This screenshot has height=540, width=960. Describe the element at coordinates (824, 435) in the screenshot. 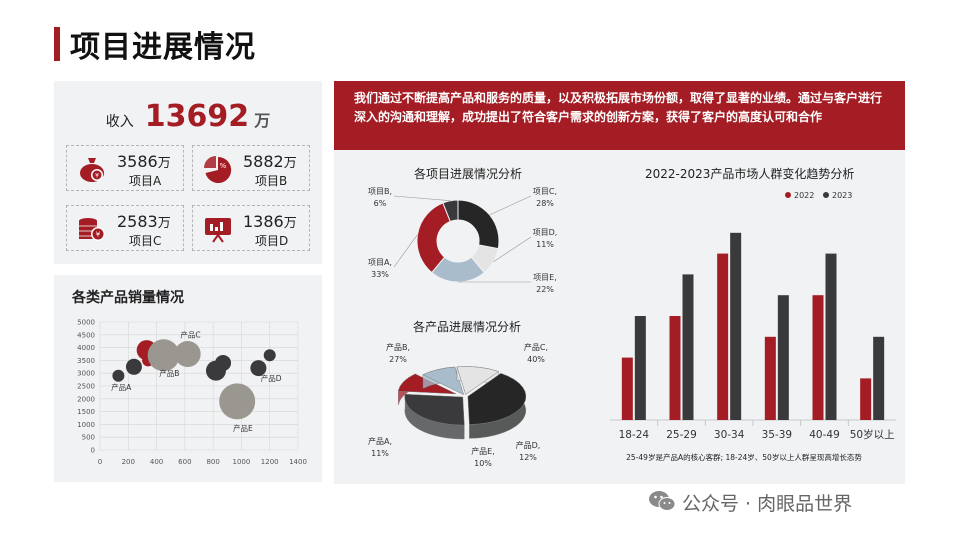

I see `x-tick-label: 40-49` at that location.